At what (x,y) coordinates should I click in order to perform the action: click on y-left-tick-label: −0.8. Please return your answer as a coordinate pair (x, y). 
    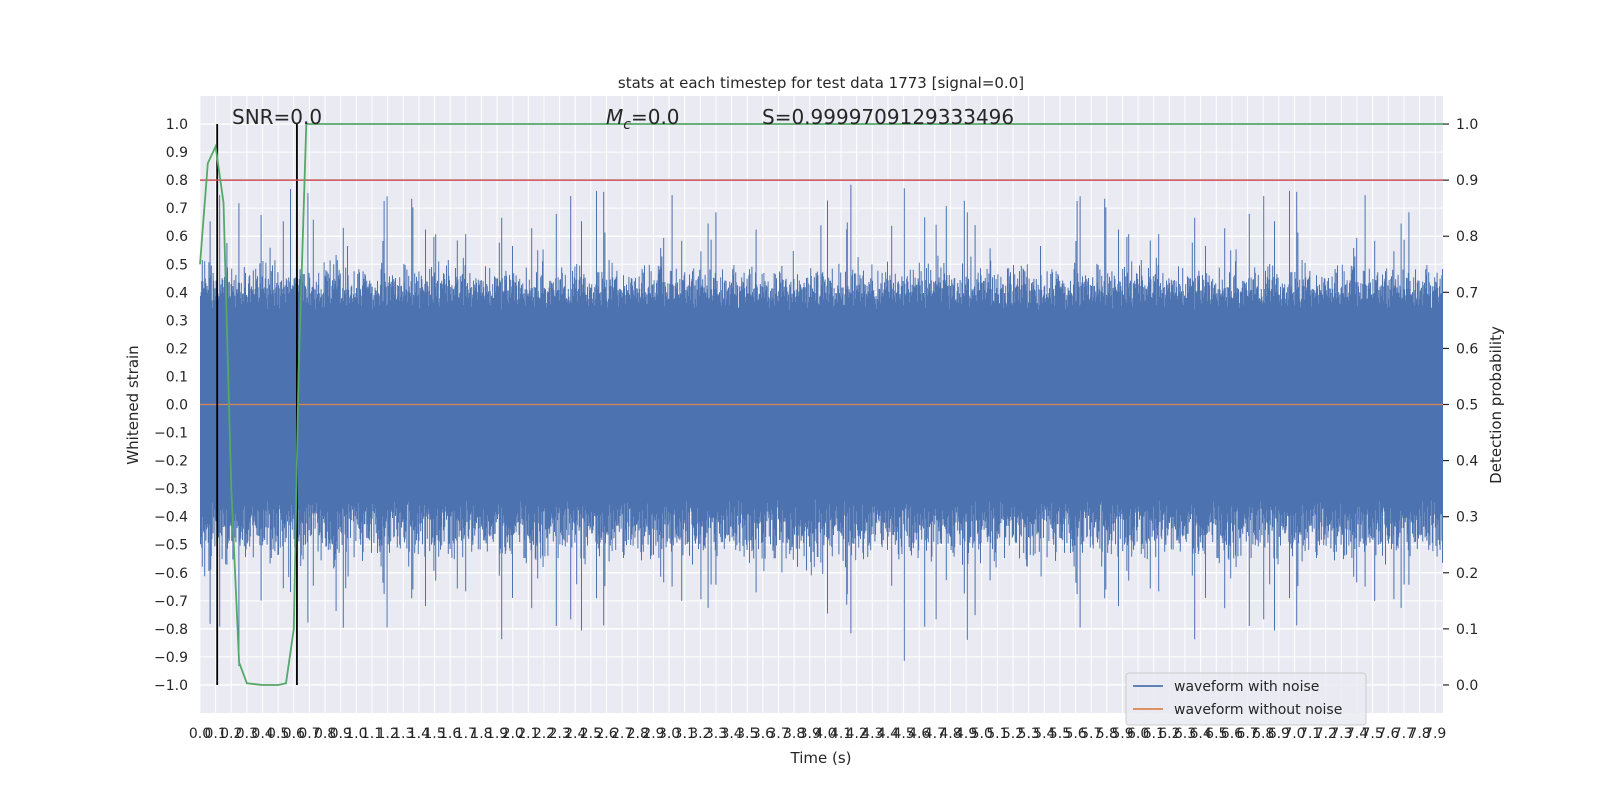
    Looking at the image, I should click on (171, 630).